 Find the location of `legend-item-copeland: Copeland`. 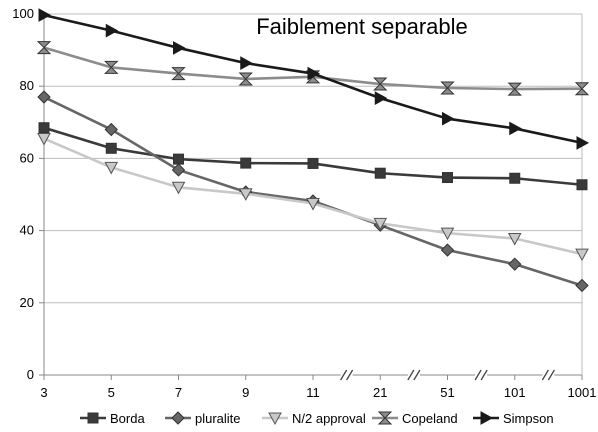

legend-item-copeland: Copeland is located at coordinates (415, 418).